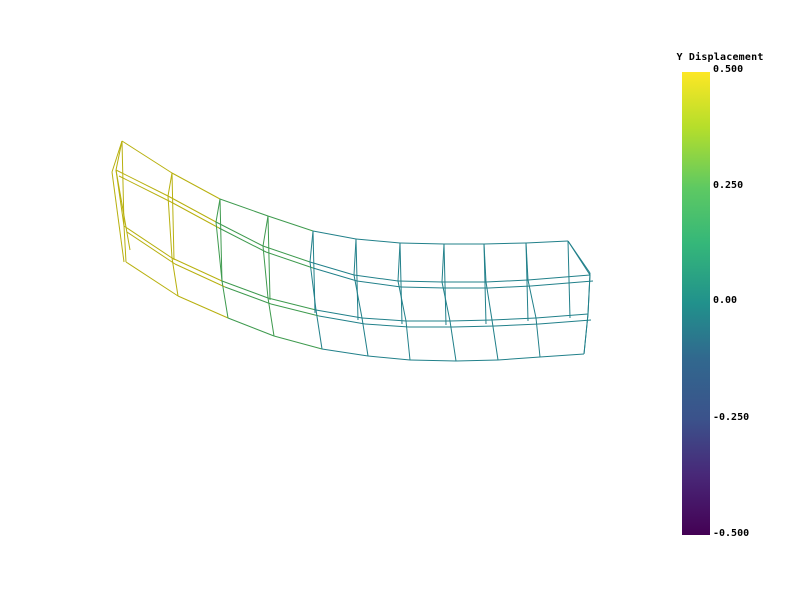  Describe the element at coordinates (720, 57) in the screenshot. I see `scalar-bar-title: Y Displacement` at that location.